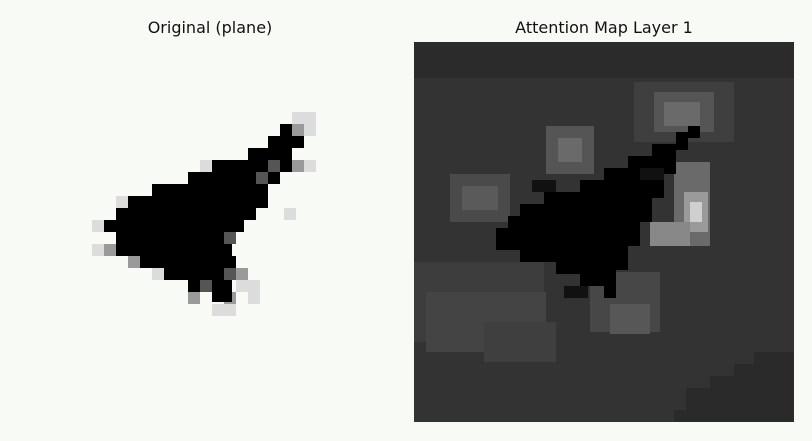 The image size is (812, 441). I want to click on original-plane-image, so click(204, 214).